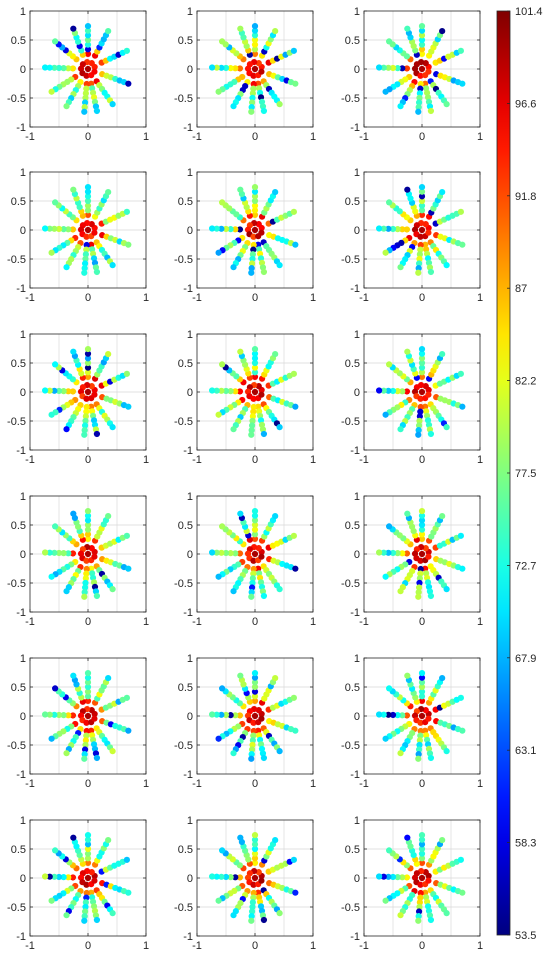  I want to click on y-tick-label: 0.5, so click(185, 526).